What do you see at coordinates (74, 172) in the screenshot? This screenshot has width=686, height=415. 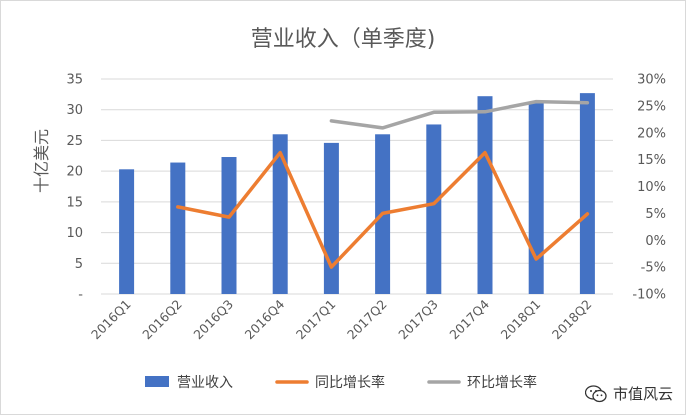 I see `y-tick-label: 20` at bounding box center [74, 172].